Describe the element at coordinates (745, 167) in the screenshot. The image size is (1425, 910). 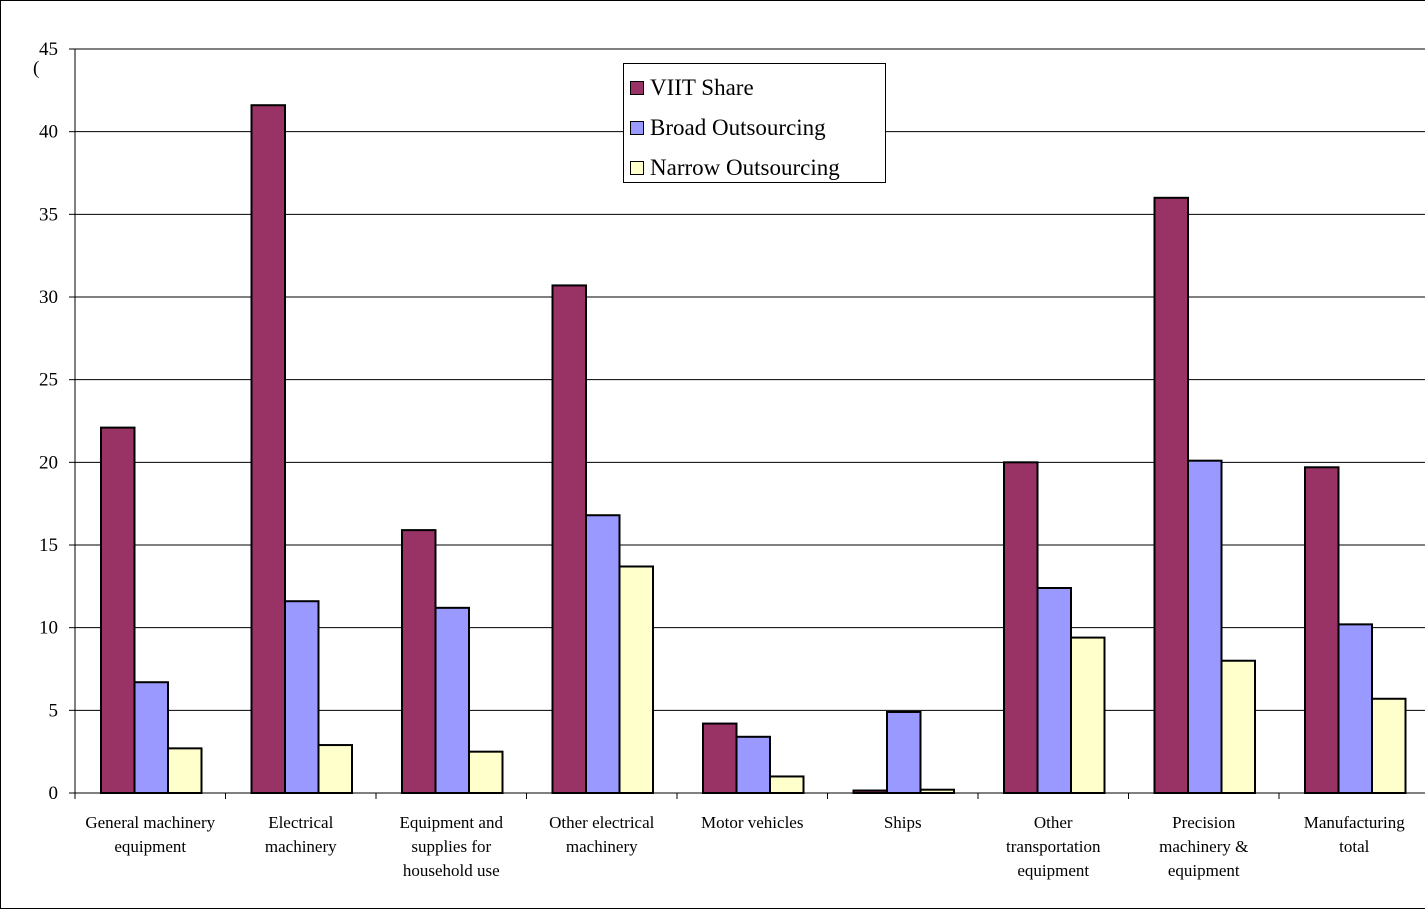
I see `legend-label: Narrow Outsourcing` at that location.